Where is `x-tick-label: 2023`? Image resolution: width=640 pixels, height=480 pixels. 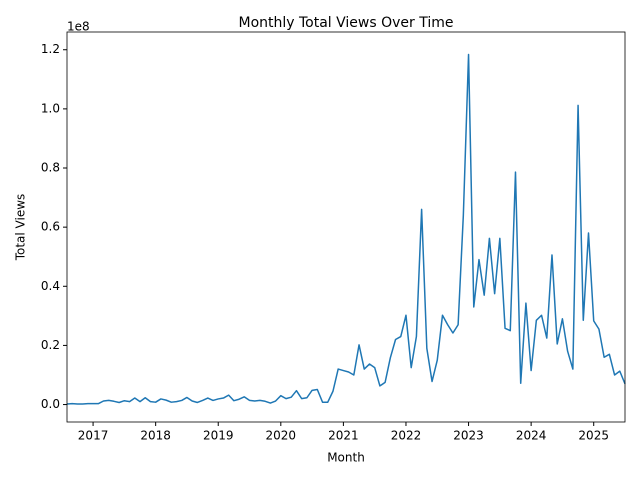 x-tick-label: 2023 is located at coordinates (468, 436).